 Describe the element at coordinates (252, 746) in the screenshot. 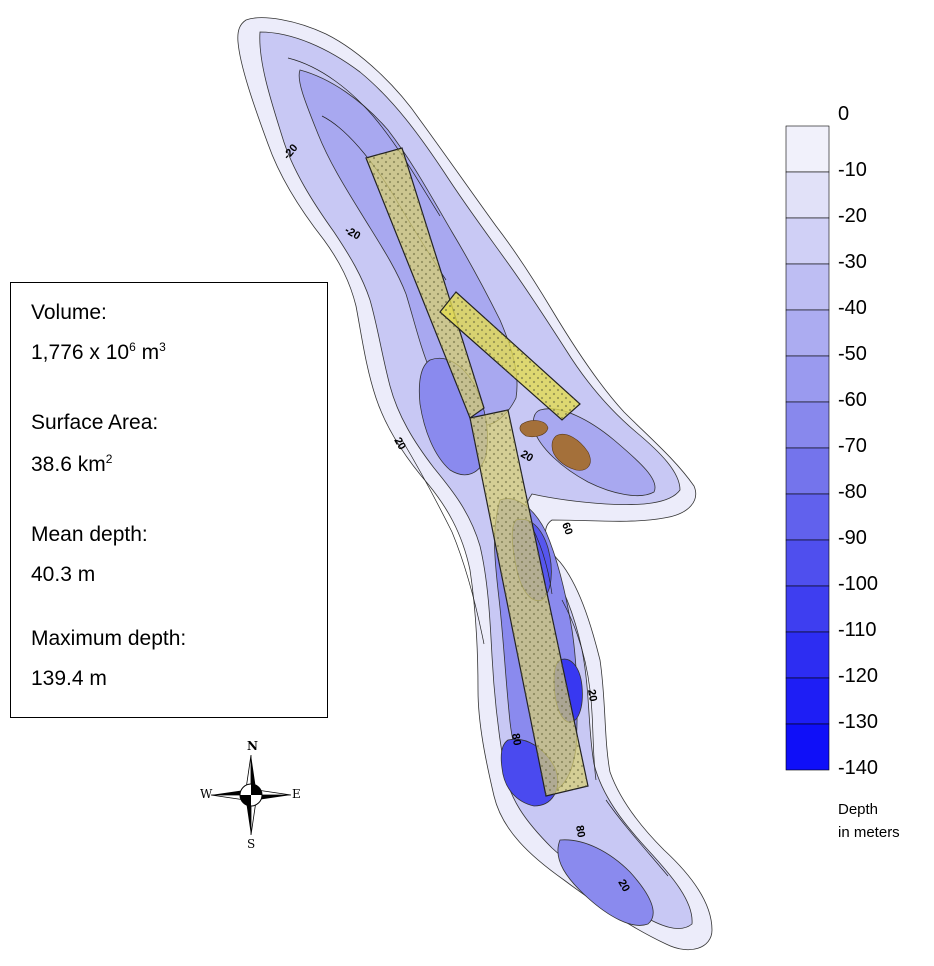

I see `compass-north-label: N` at that location.